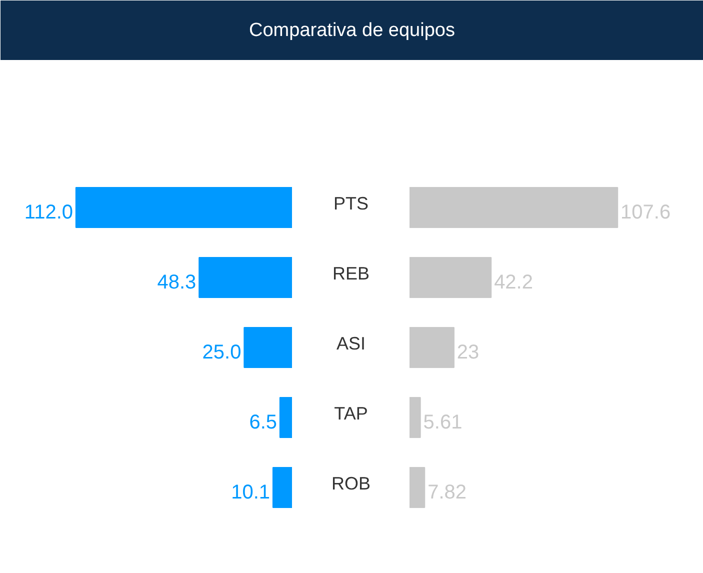  Describe the element at coordinates (352, 30) in the screenshot. I see `text: Comparativa de equipos` at that location.